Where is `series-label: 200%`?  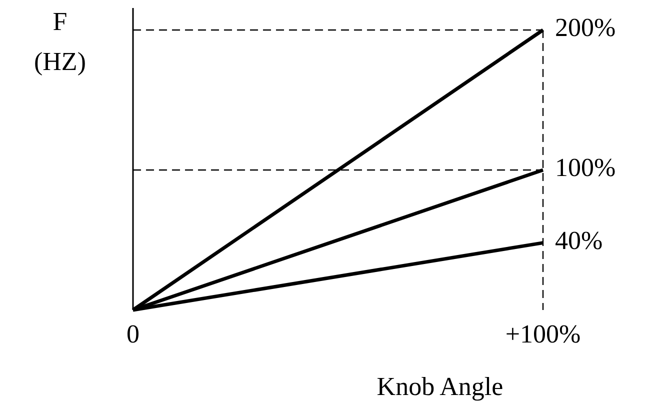 series-label: 200% is located at coordinates (585, 27).